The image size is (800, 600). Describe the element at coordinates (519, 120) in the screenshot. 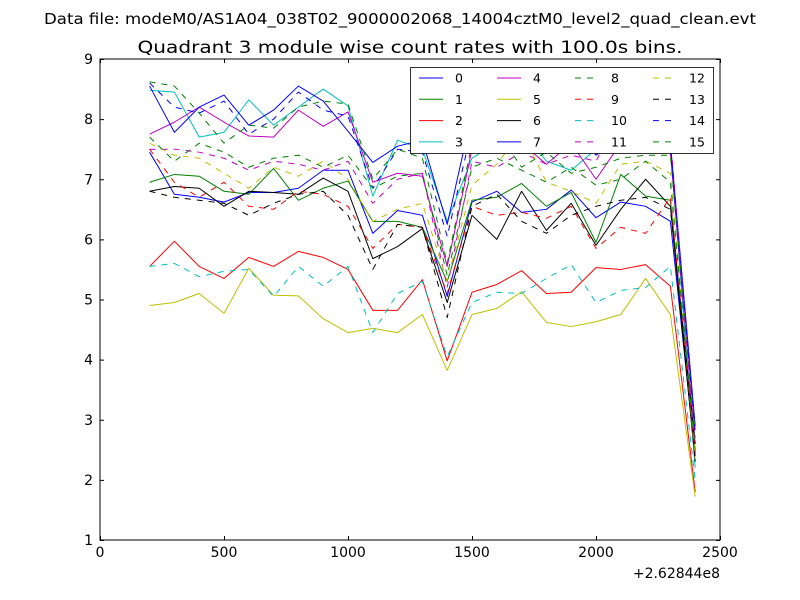

I see `legend-item-6: 6` at that location.